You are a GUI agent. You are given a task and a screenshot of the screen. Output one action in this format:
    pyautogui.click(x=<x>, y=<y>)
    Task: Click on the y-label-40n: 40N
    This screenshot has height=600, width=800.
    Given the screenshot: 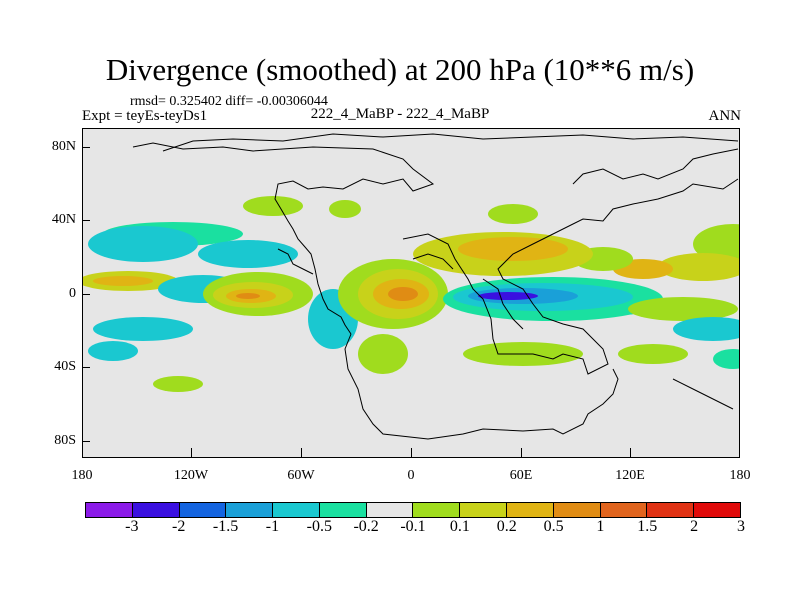 What is the action you would take?
    pyautogui.click(x=63, y=219)
    